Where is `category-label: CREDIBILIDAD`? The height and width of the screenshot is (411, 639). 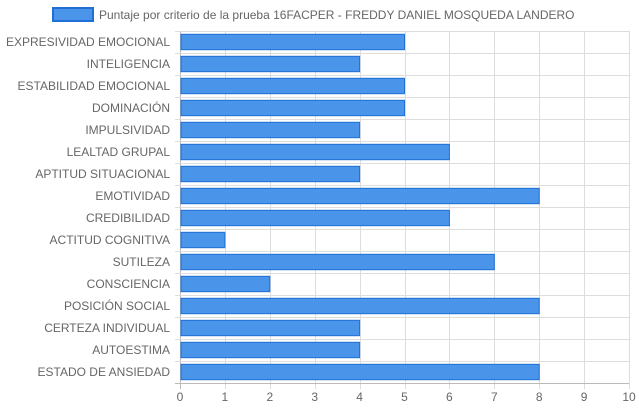
category-label: CREDIBILIDAD is located at coordinates (128, 218).